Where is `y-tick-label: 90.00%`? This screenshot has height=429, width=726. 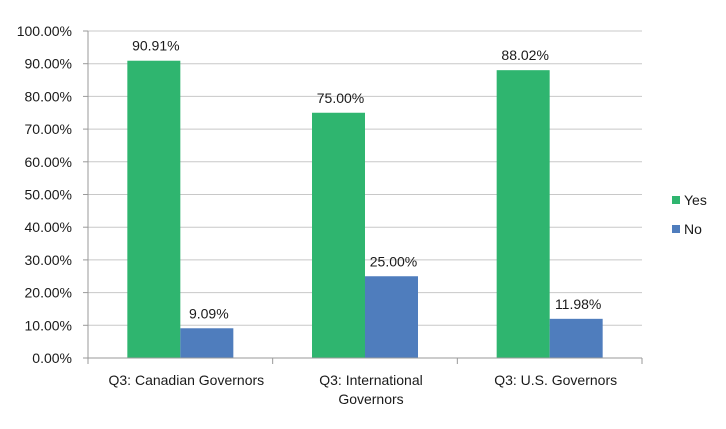 y-tick-label: 90.00% is located at coordinates (48, 64).